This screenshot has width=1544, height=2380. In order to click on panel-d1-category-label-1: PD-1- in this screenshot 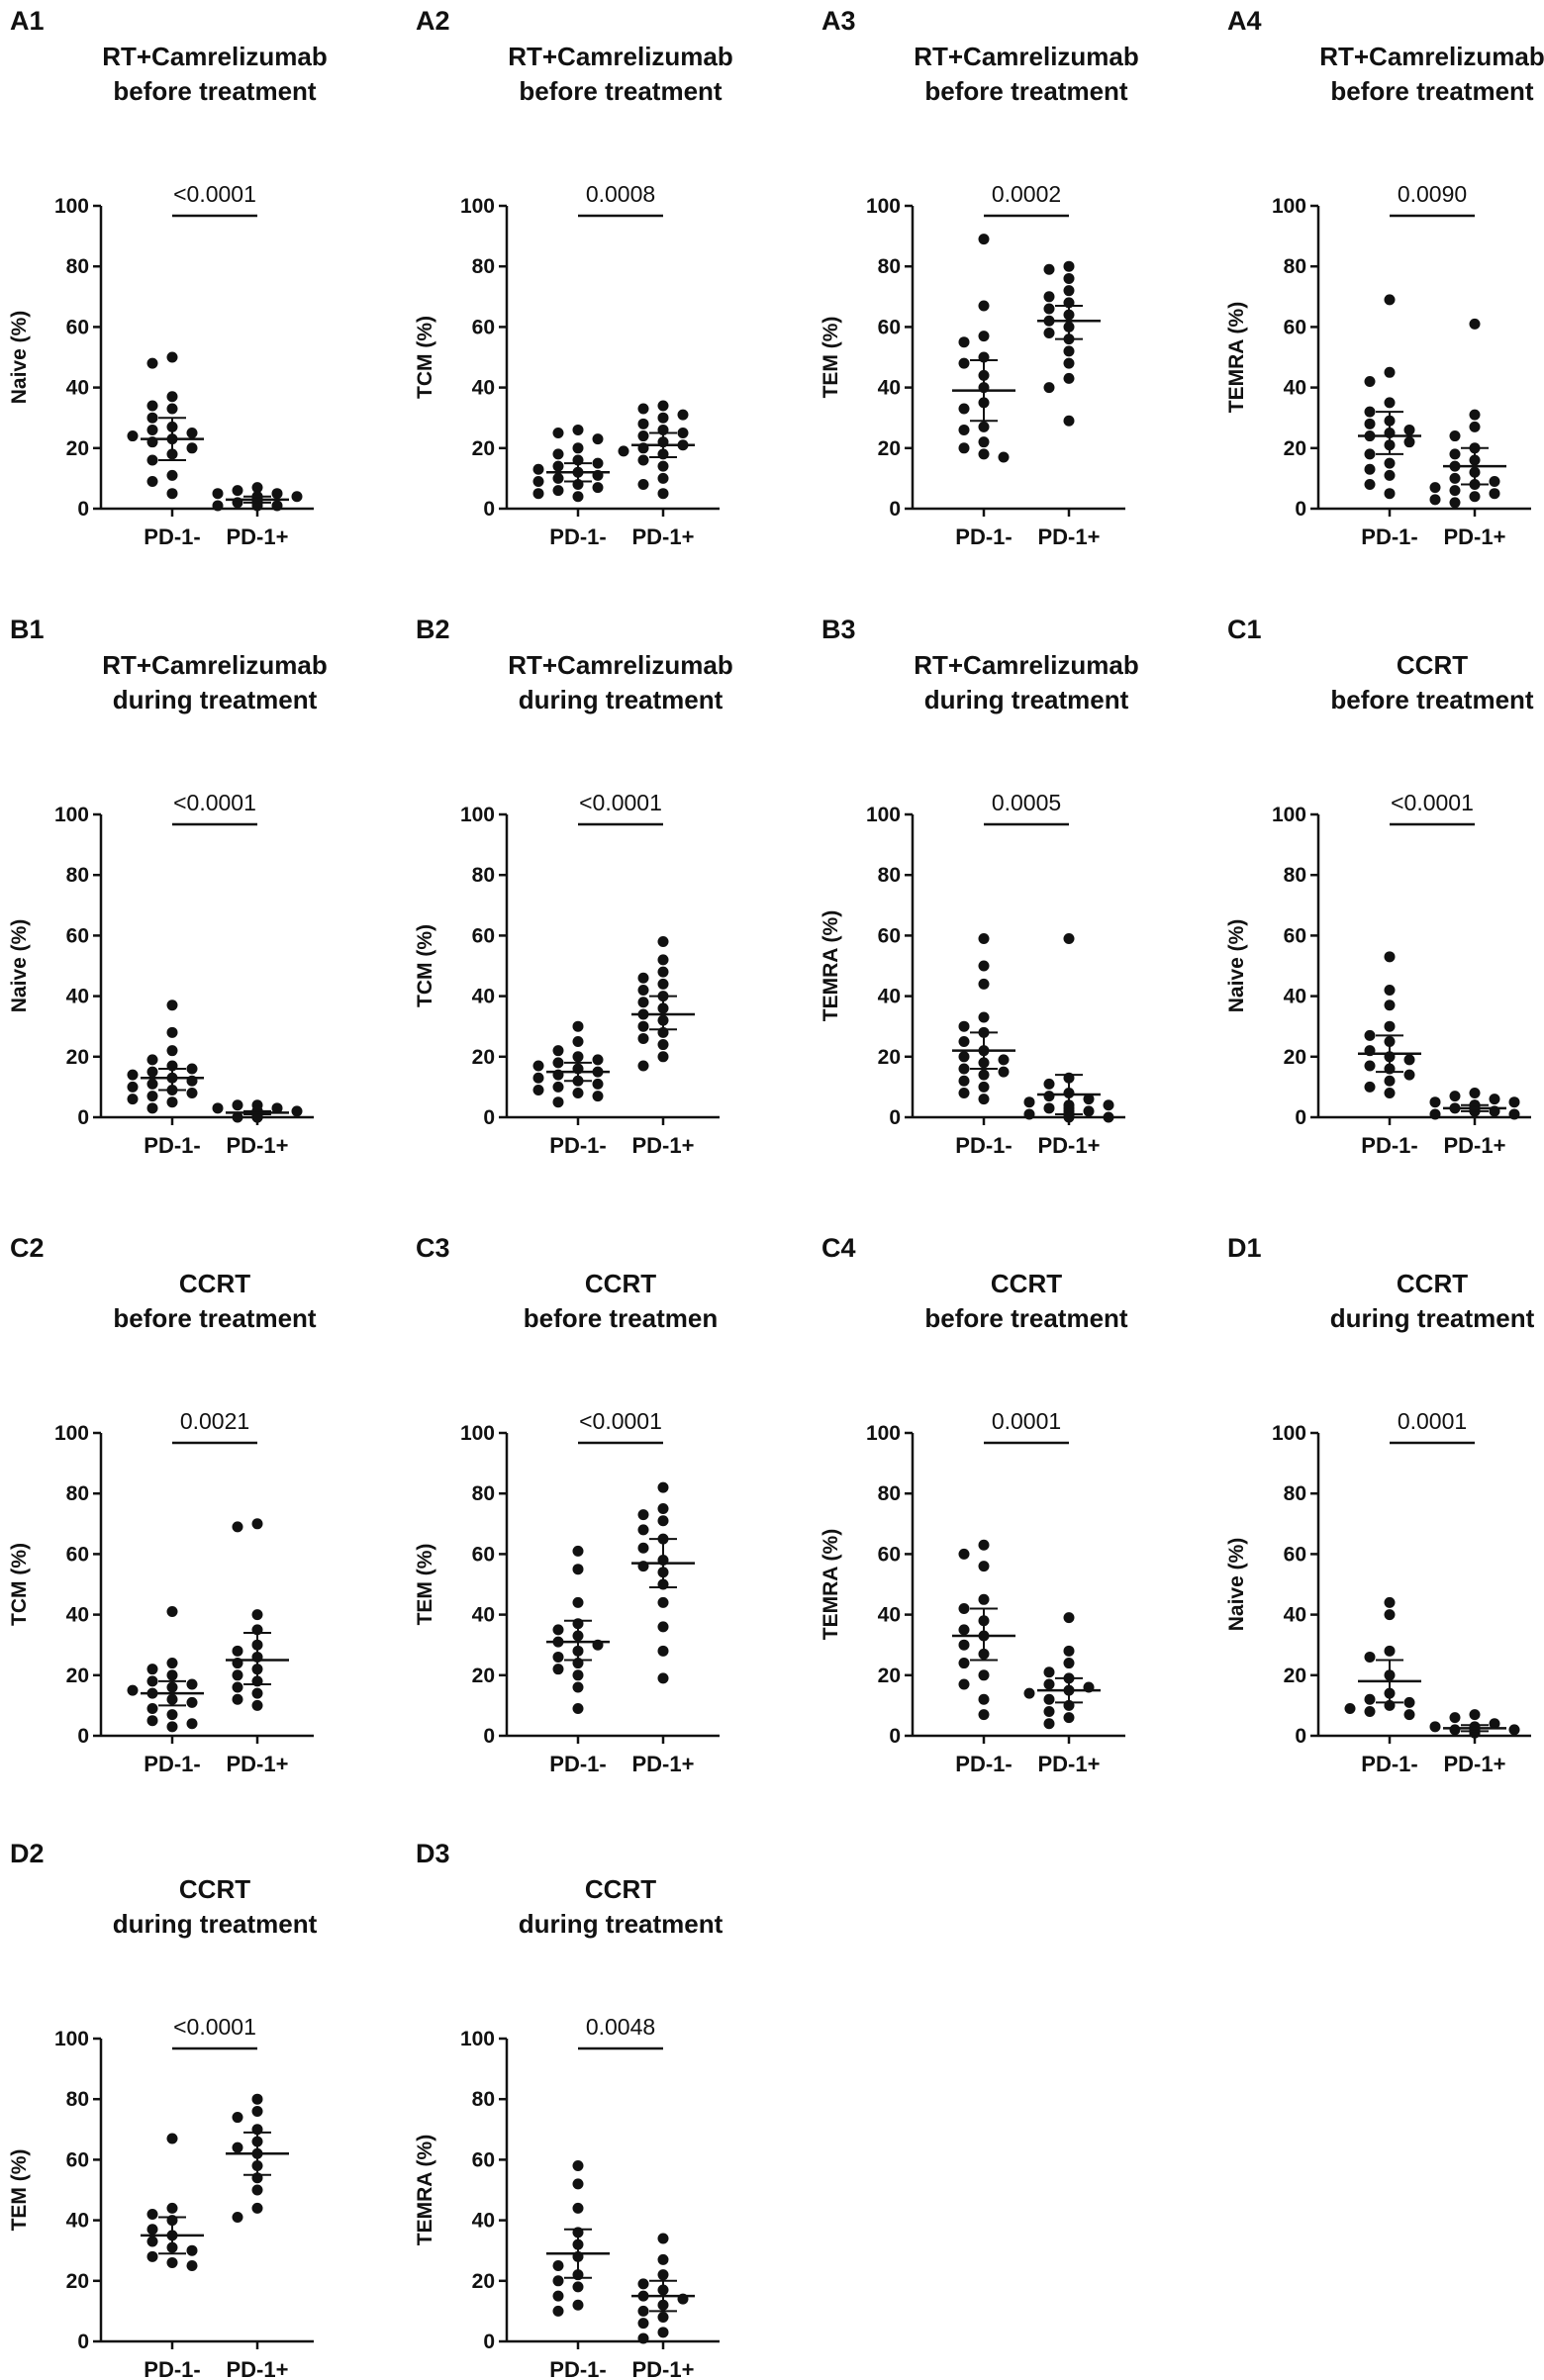, I will do `click(1389, 1764)`.